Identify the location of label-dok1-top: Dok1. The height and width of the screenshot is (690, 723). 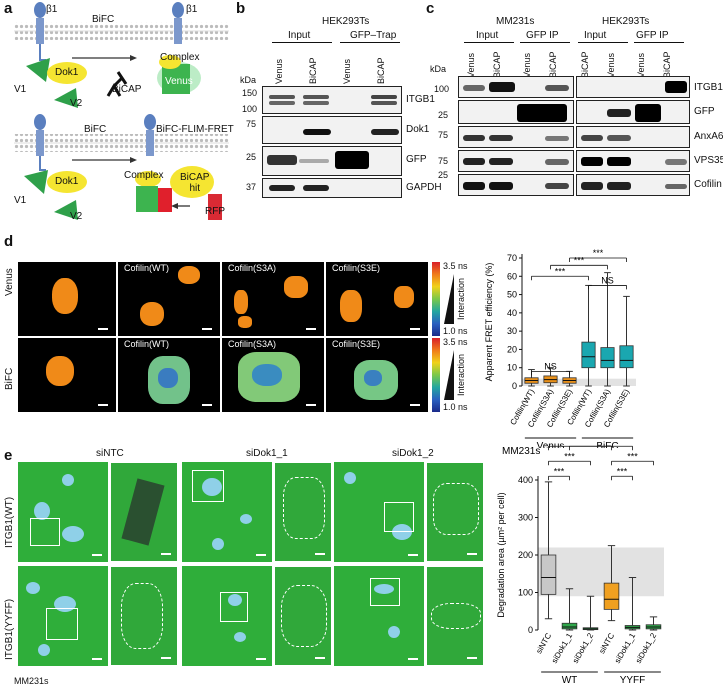
(67, 72).